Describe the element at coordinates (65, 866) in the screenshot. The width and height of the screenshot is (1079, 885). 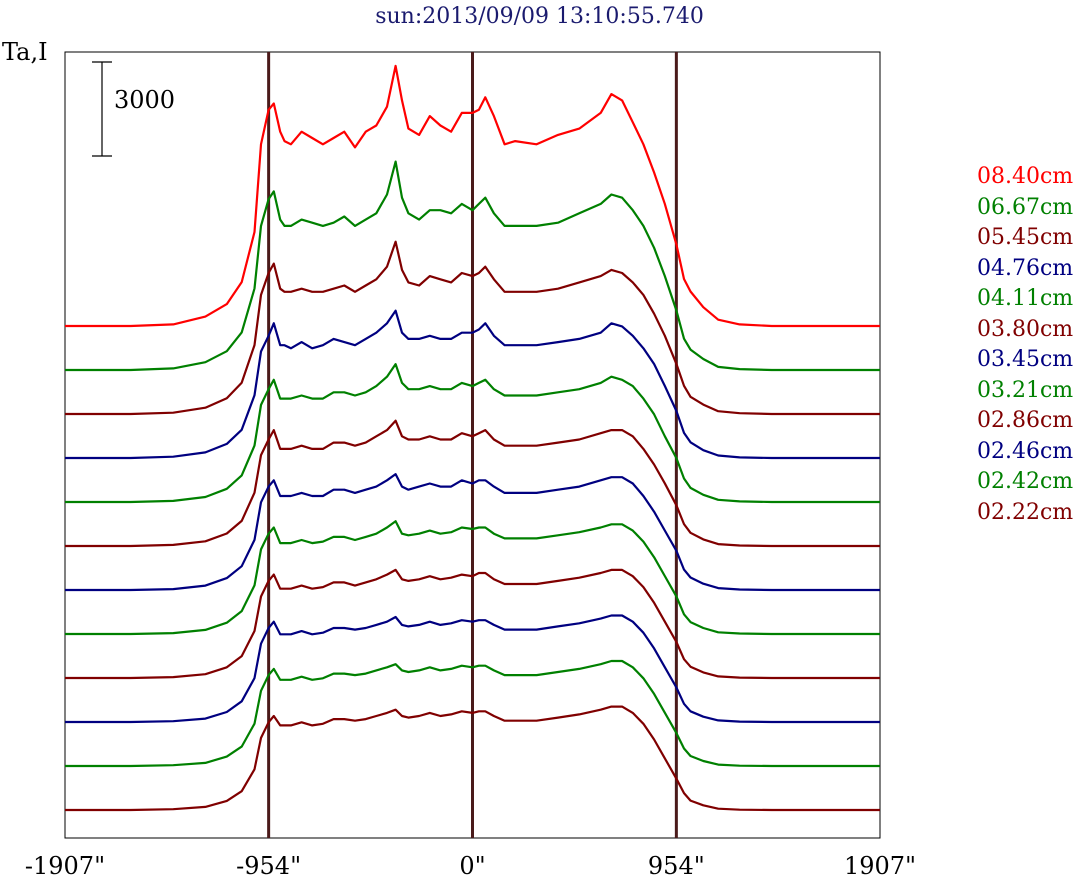
I see `x-tick-label: -1907"` at that location.